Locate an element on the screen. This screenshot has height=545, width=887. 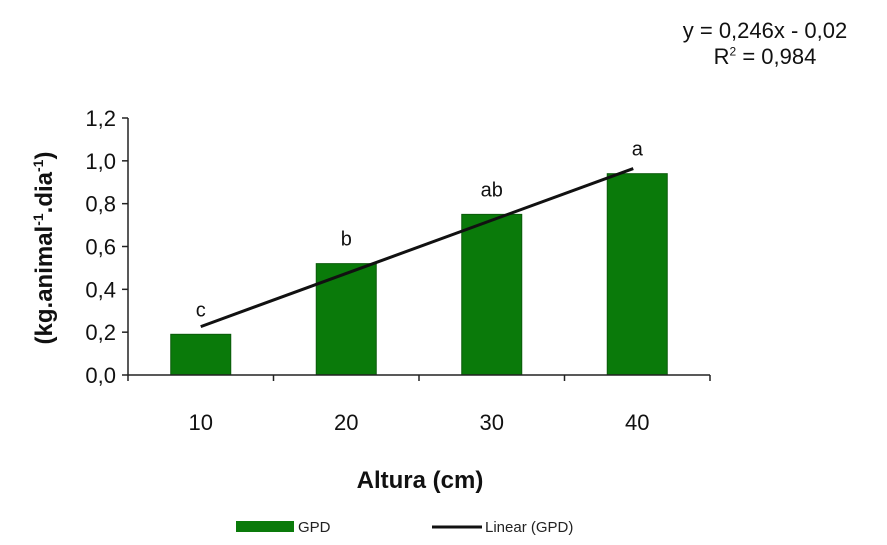
y-tick-label: 0,6 is located at coordinates (100, 247).